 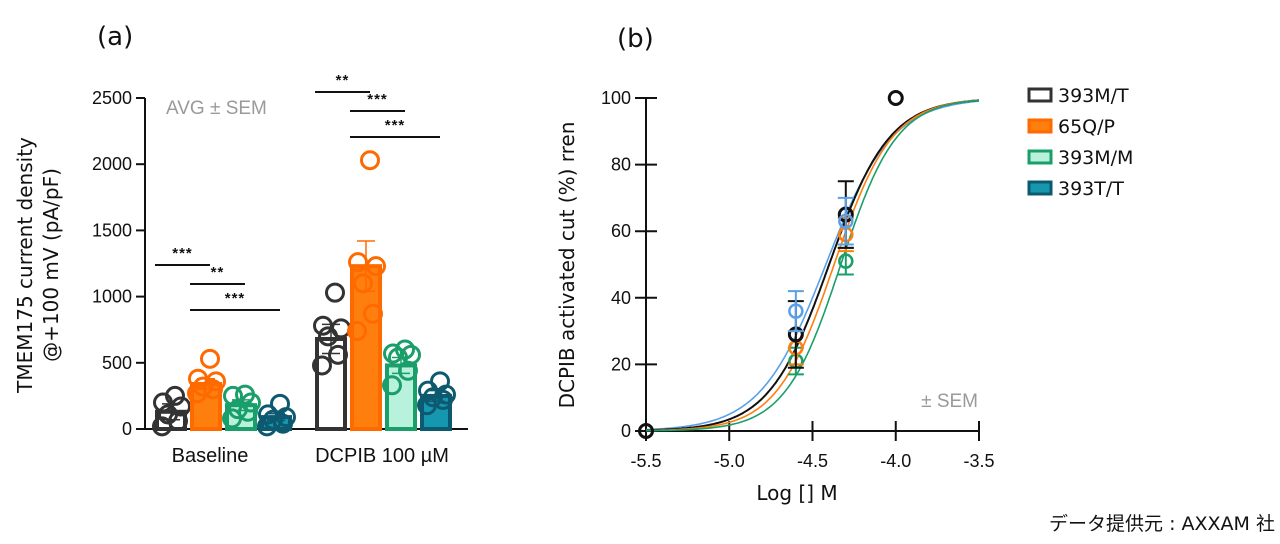 I want to click on y-tick-label: 500, so click(x=117, y=363).